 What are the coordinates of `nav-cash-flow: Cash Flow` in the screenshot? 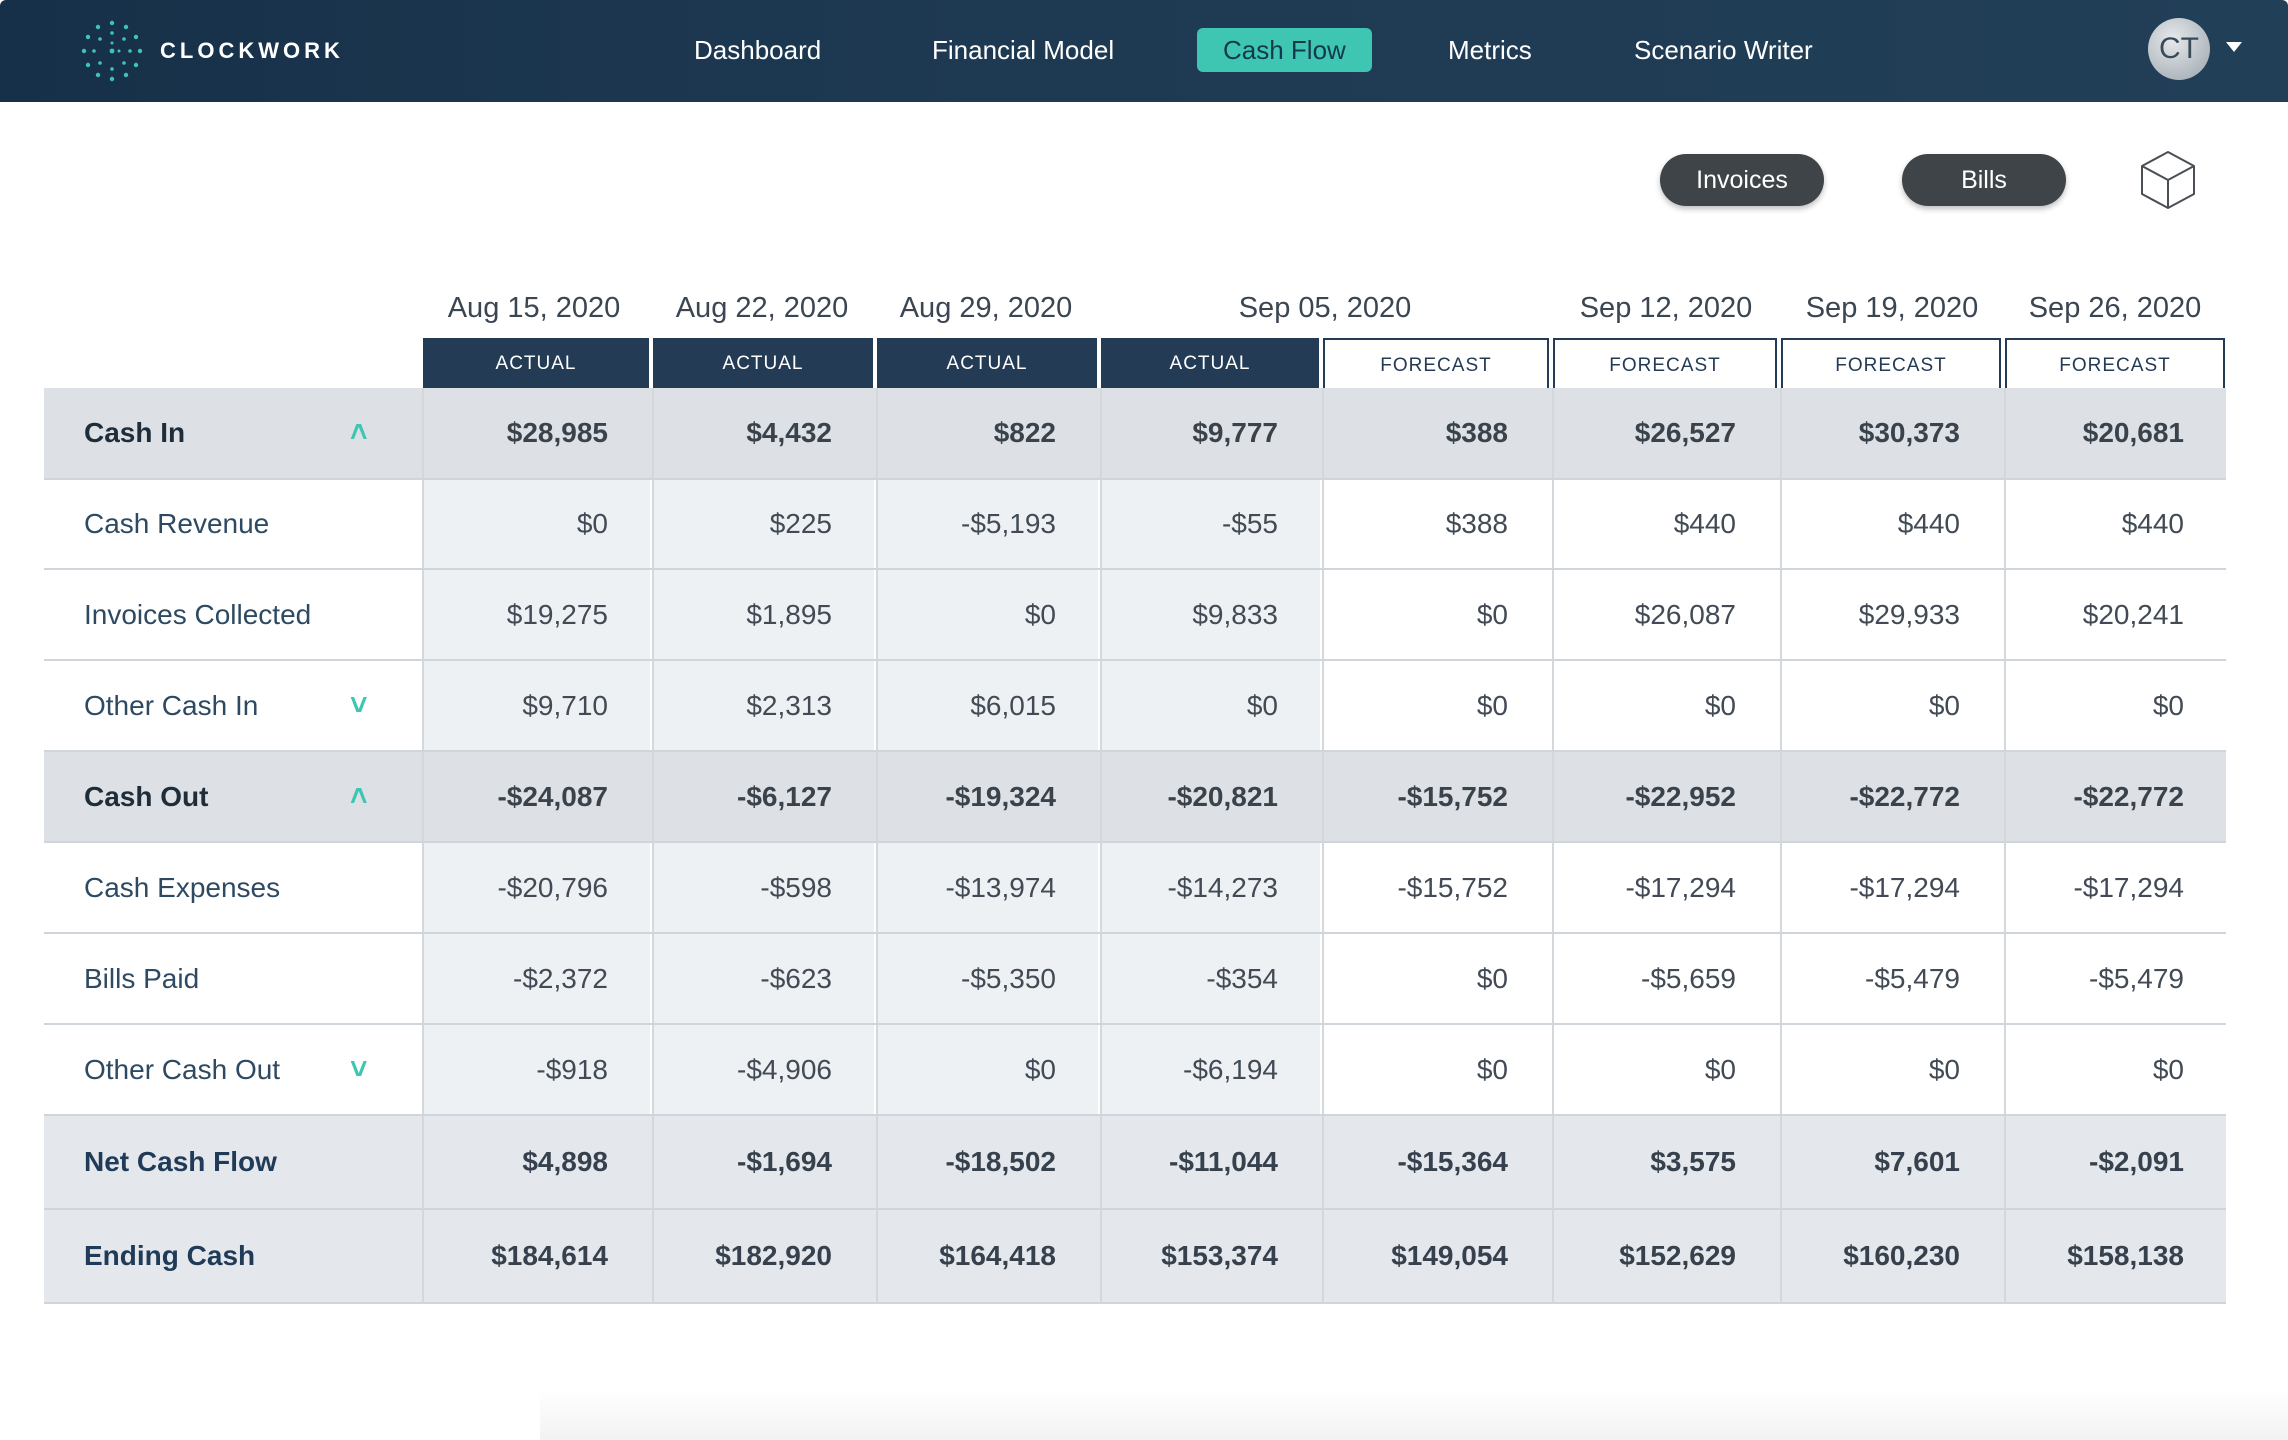 It's located at (1284, 50).